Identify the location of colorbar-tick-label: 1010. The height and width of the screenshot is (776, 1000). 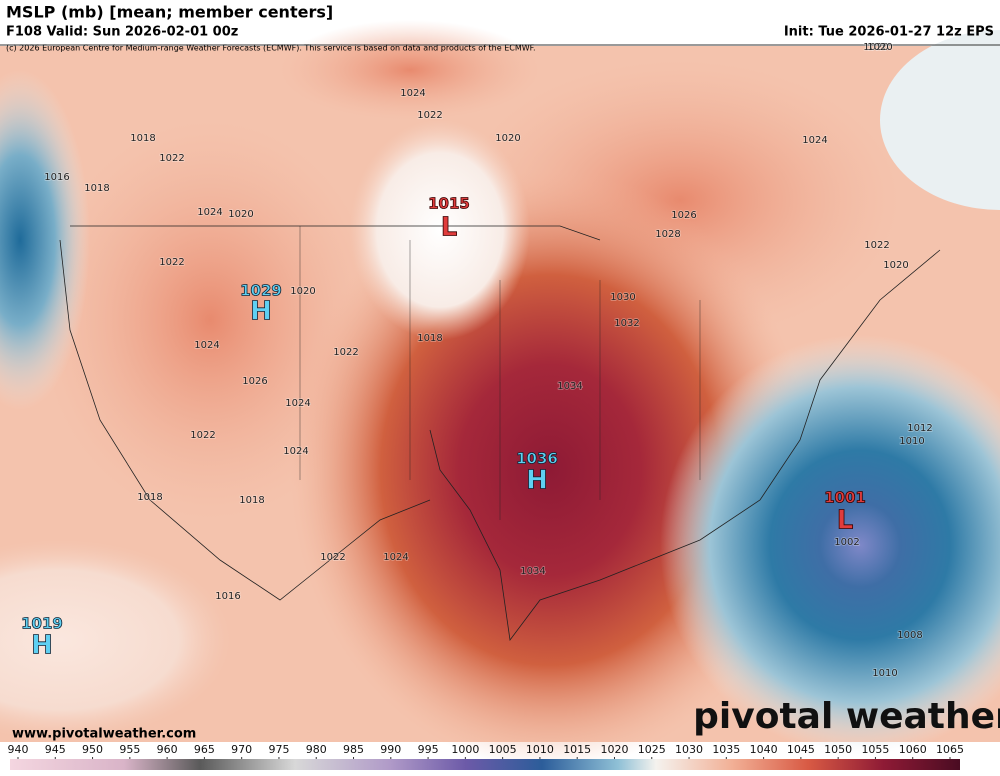
(540, 749).